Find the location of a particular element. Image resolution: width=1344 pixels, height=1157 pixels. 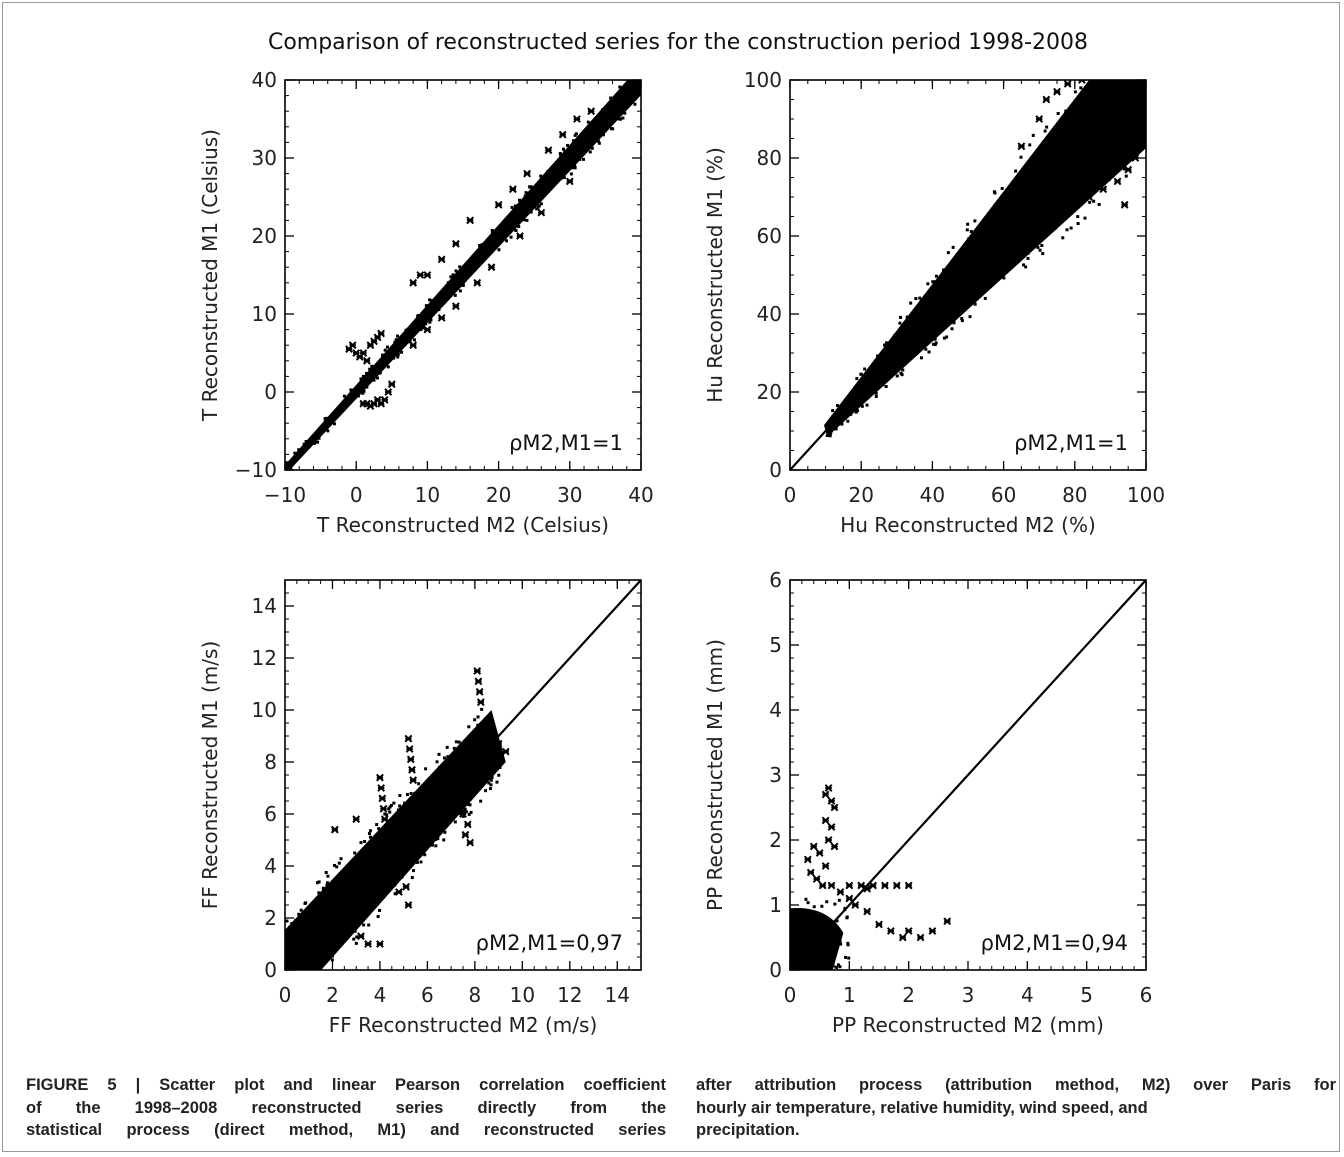

x-tick-label: 60 is located at coordinates (1003, 495).